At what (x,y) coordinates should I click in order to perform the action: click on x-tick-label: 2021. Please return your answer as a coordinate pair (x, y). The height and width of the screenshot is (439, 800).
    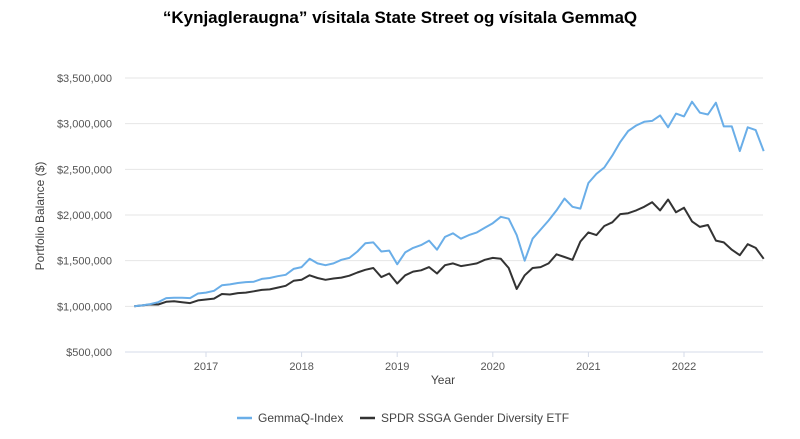
    Looking at the image, I should click on (588, 367).